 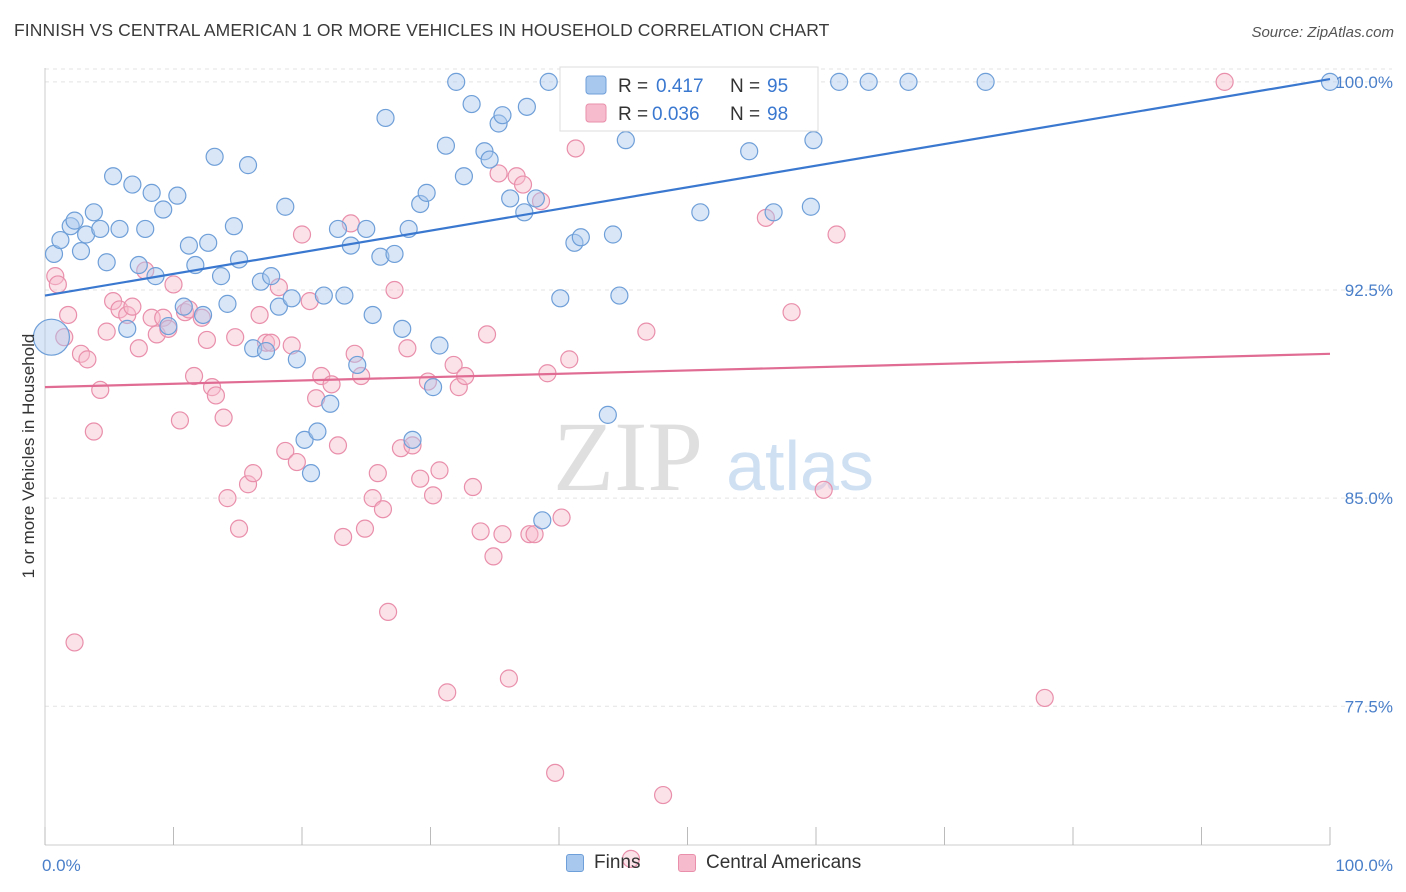 What do you see at coordinates (745, 114) in the screenshot?
I see `legend-ca-n-label: N =` at bounding box center [745, 114].